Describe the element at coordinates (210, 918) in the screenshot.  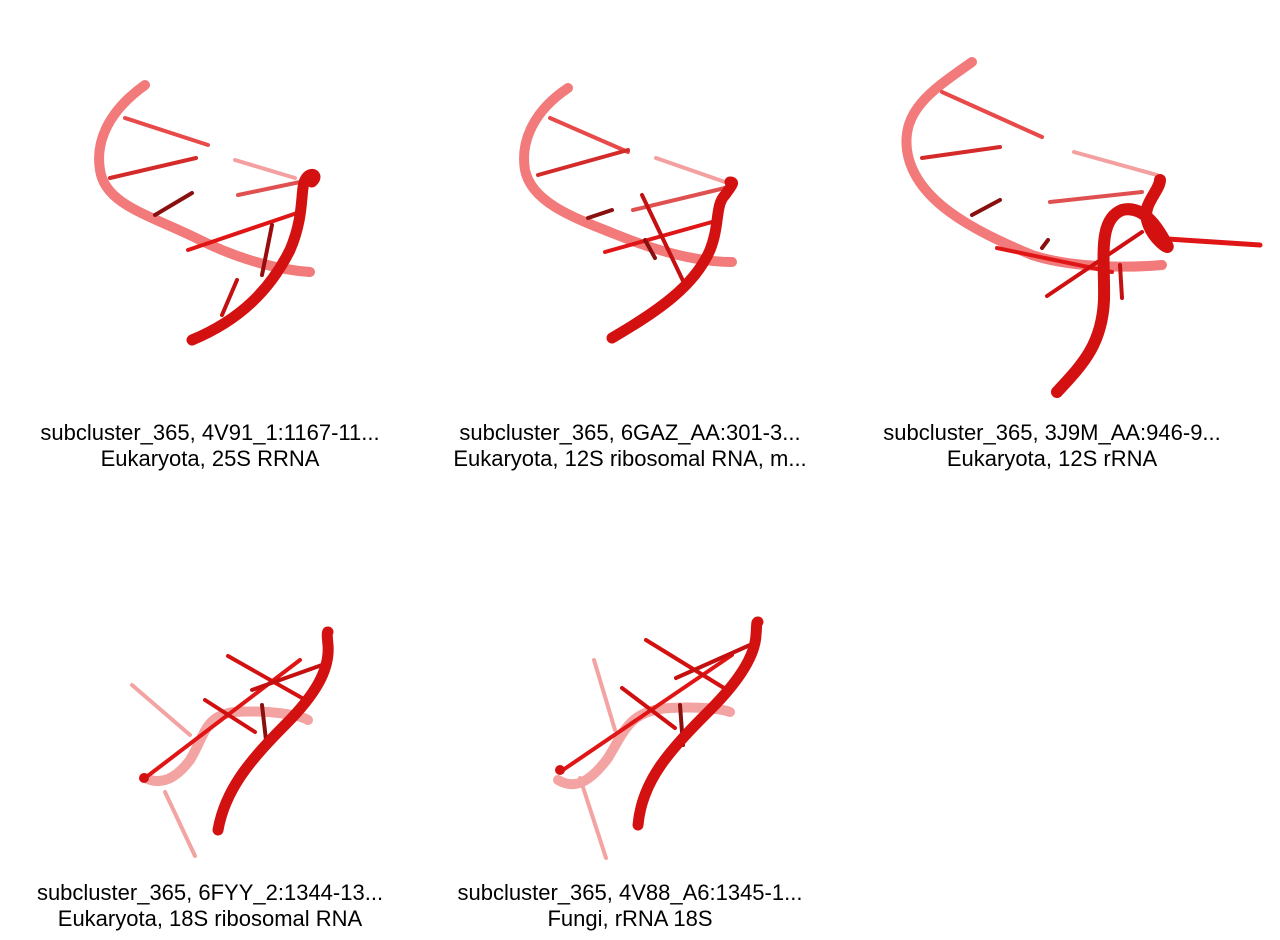
I see `caption-line-2: Eukaryota, 18S ribosomal RNA` at that location.